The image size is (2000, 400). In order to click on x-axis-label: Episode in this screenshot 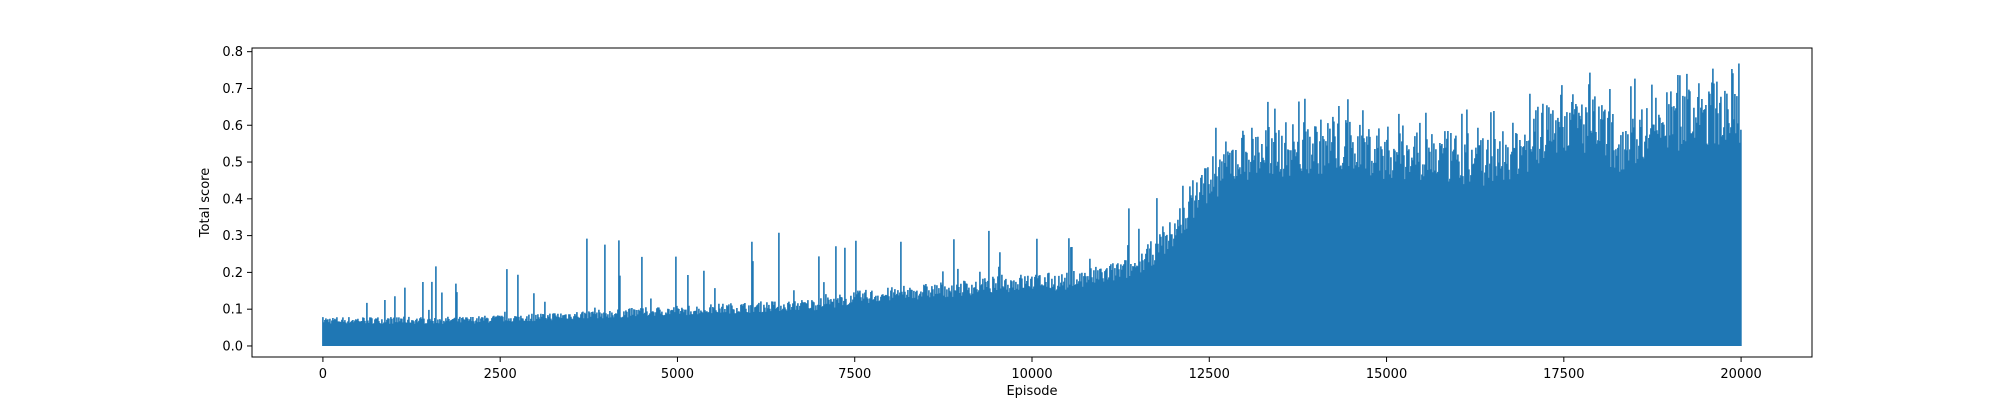, I will do `click(1031, 391)`.